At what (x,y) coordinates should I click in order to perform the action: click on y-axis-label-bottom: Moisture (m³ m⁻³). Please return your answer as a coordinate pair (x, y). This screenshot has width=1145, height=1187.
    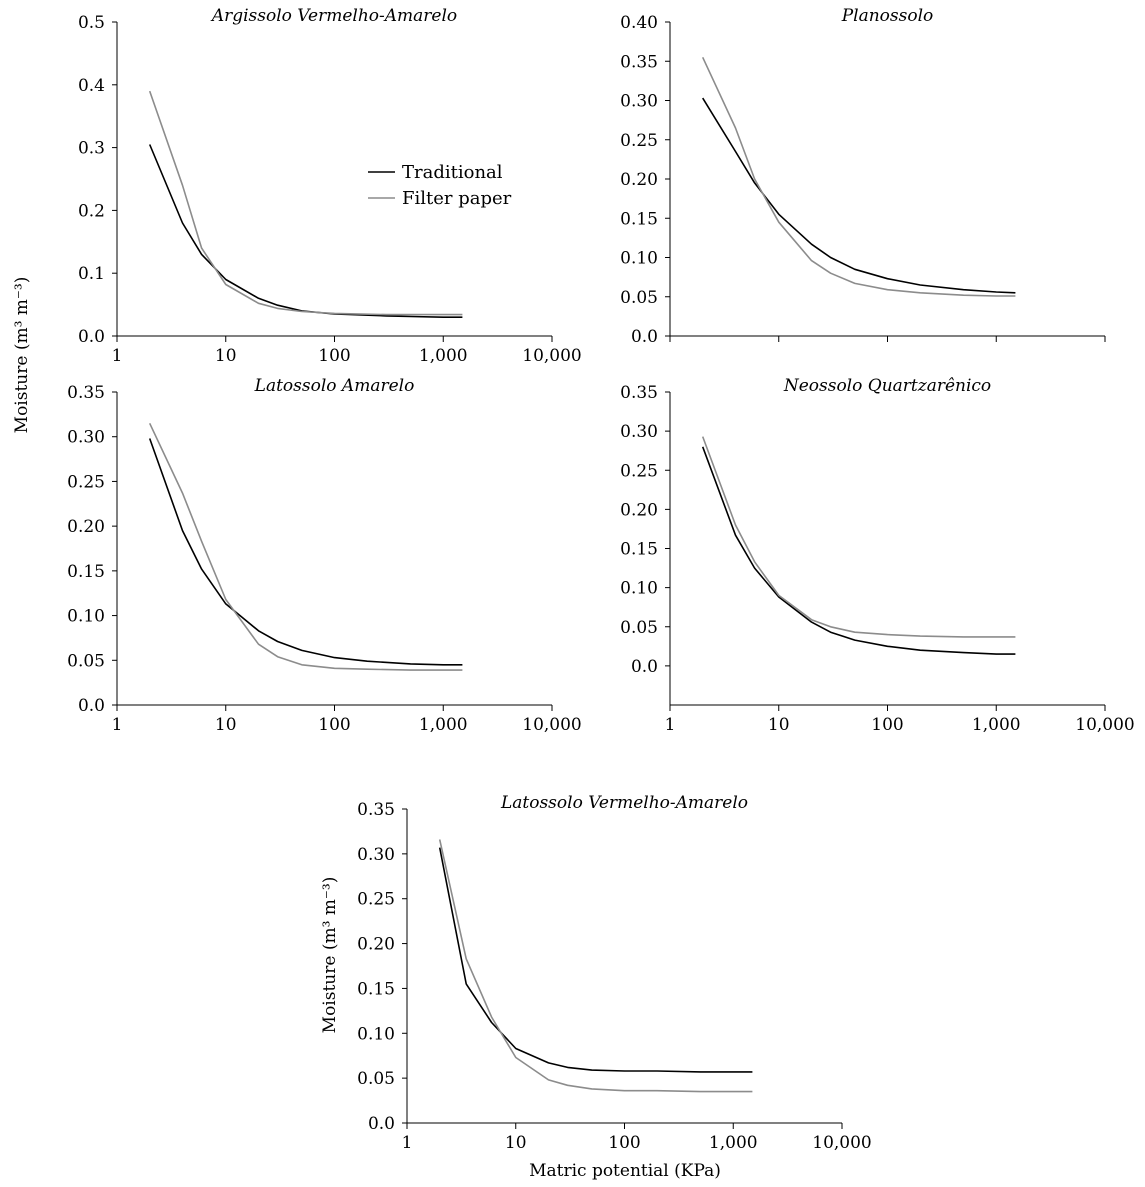
    Looking at the image, I should click on (330, 955).